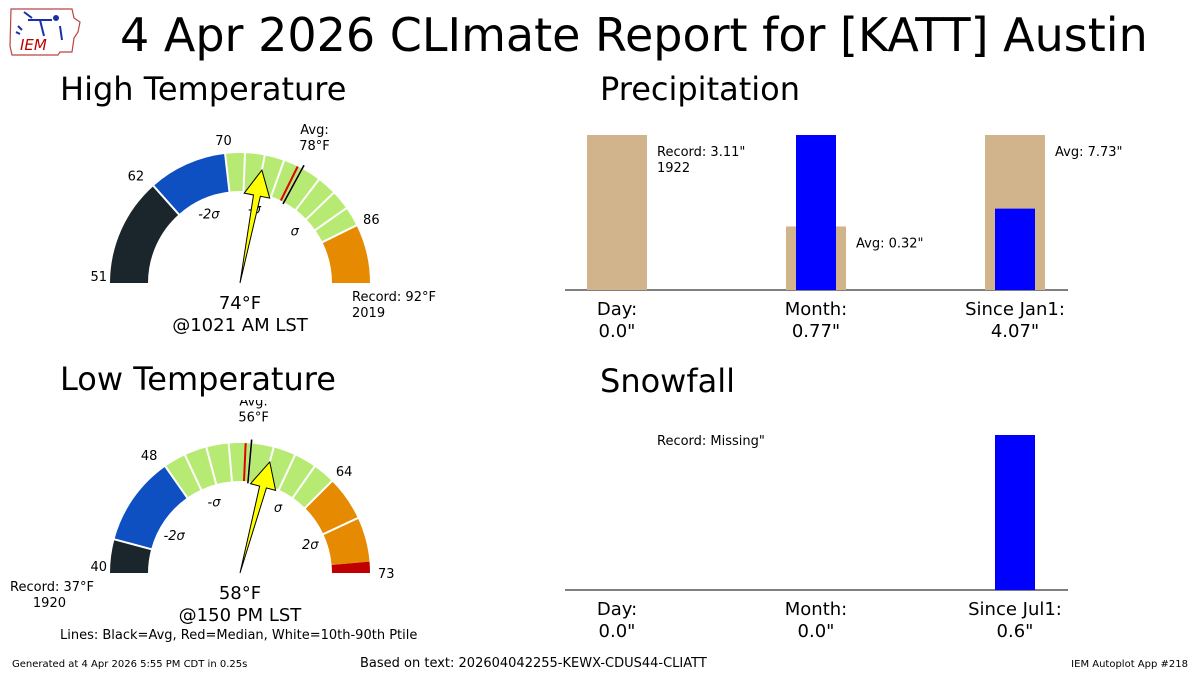 The image size is (1200, 675). Describe the element at coordinates (386, 574) in the screenshot. I see `low-boundary-label: 73` at that location.